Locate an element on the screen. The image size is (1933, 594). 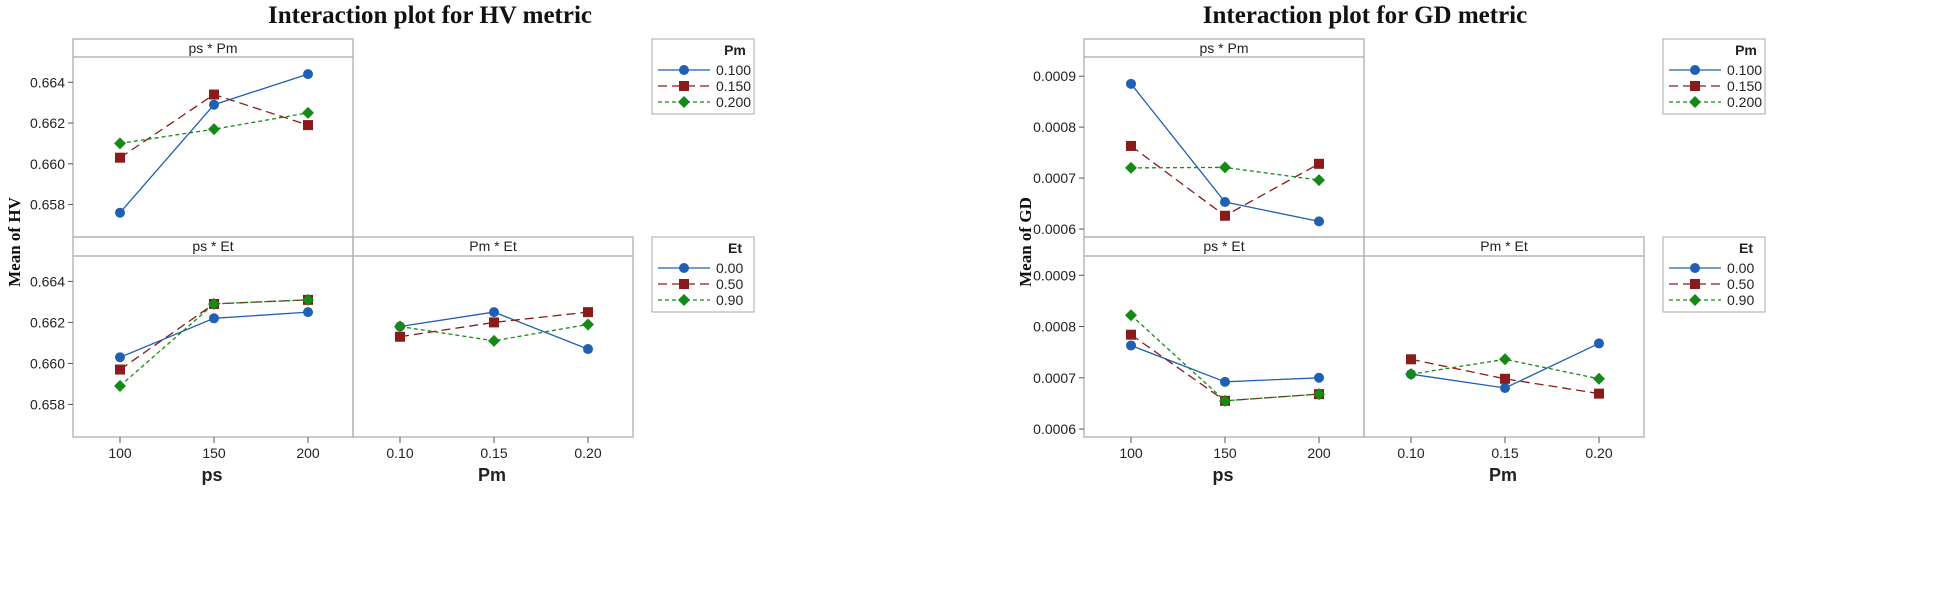
panel-pm-x-et: Pm * Et is located at coordinates (493, 337).